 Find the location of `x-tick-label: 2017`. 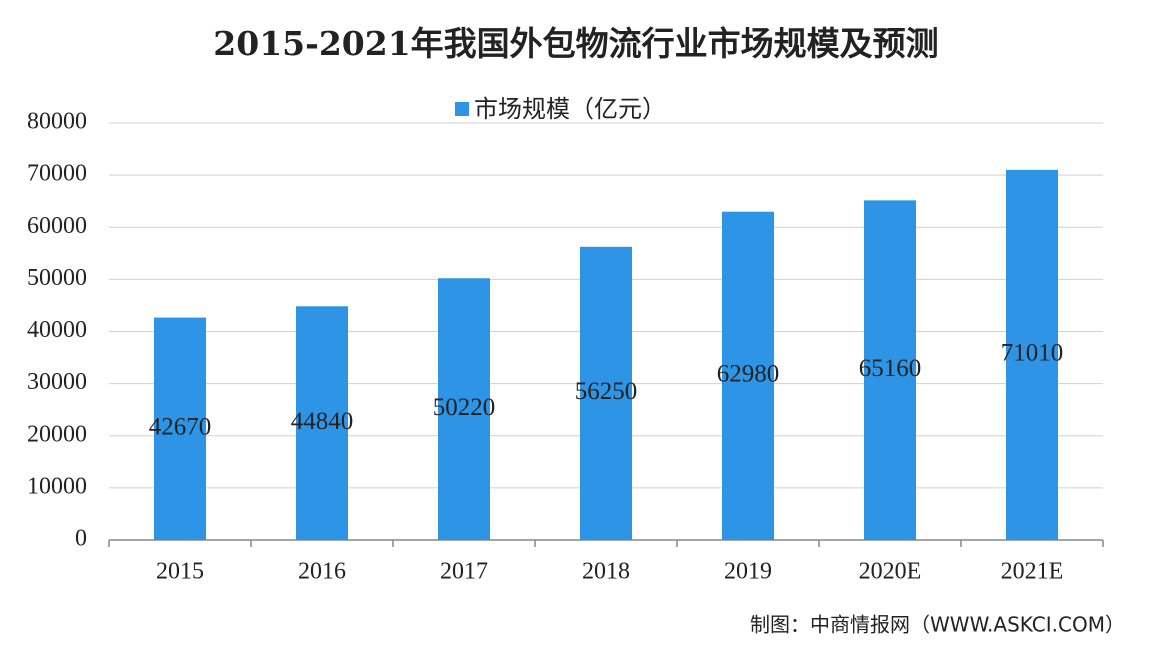

x-tick-label: 2017 is located at coordinates (464, 572).